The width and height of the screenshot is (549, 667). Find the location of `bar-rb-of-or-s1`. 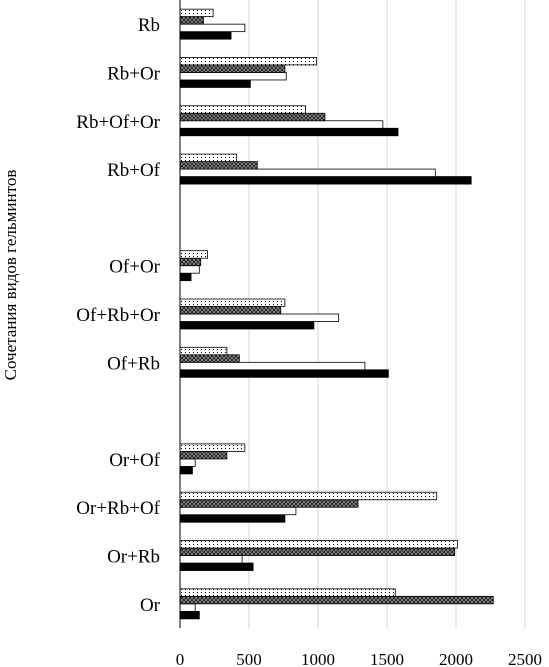

bar-rb-of-or-s1 is located at coordinates (289, 132).